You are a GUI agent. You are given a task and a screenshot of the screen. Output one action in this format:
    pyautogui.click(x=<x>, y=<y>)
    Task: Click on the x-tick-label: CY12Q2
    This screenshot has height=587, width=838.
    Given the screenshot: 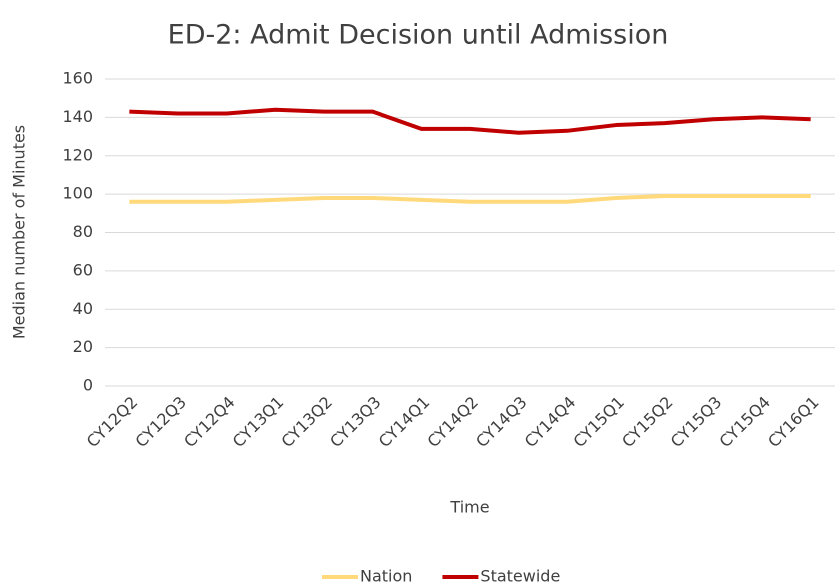 What is the action you would take?
    pyautogui.click(x=112, y=422)
    